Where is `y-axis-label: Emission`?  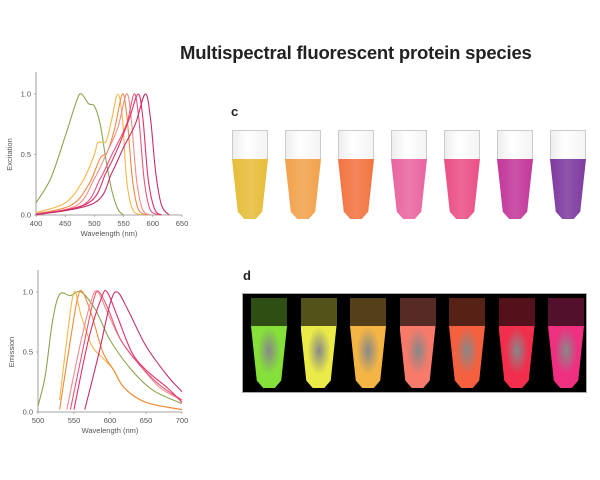
y-axis-label: Emission is located at coordinates (11, 352).